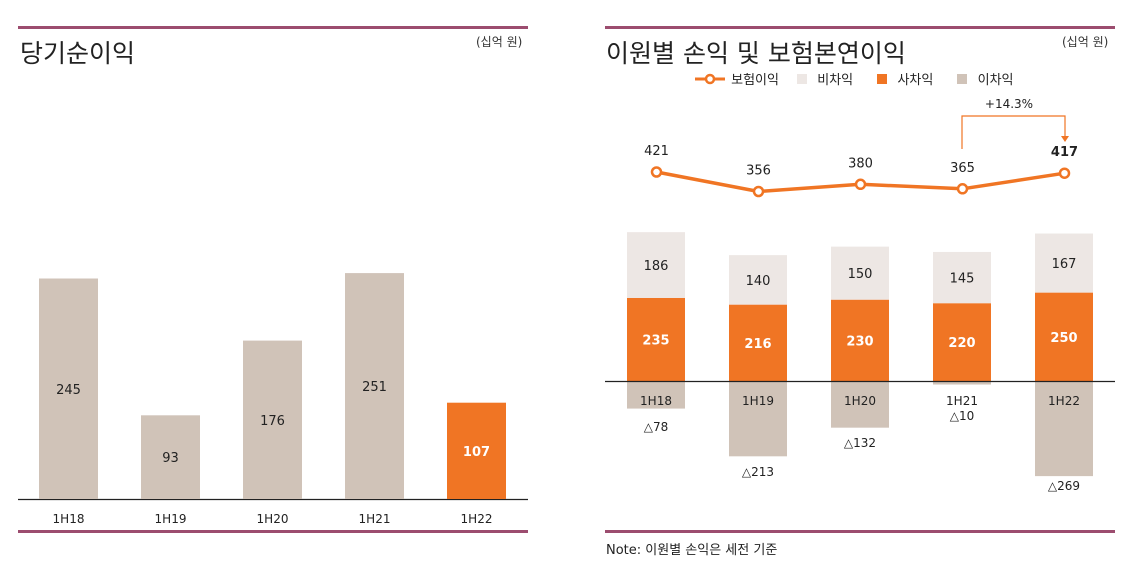  I want to click on right-category-label: 1H18, so click(656, 401).